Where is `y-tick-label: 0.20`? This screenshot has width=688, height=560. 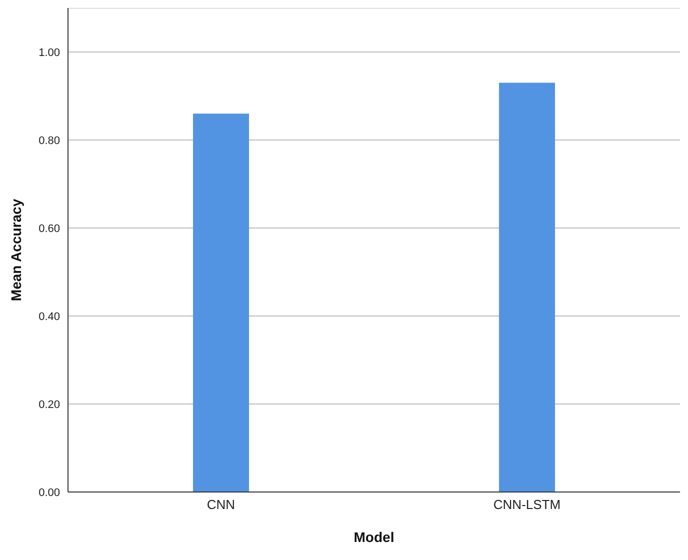 y-tick-label: 0.20 is located at coordinates (49, 404).